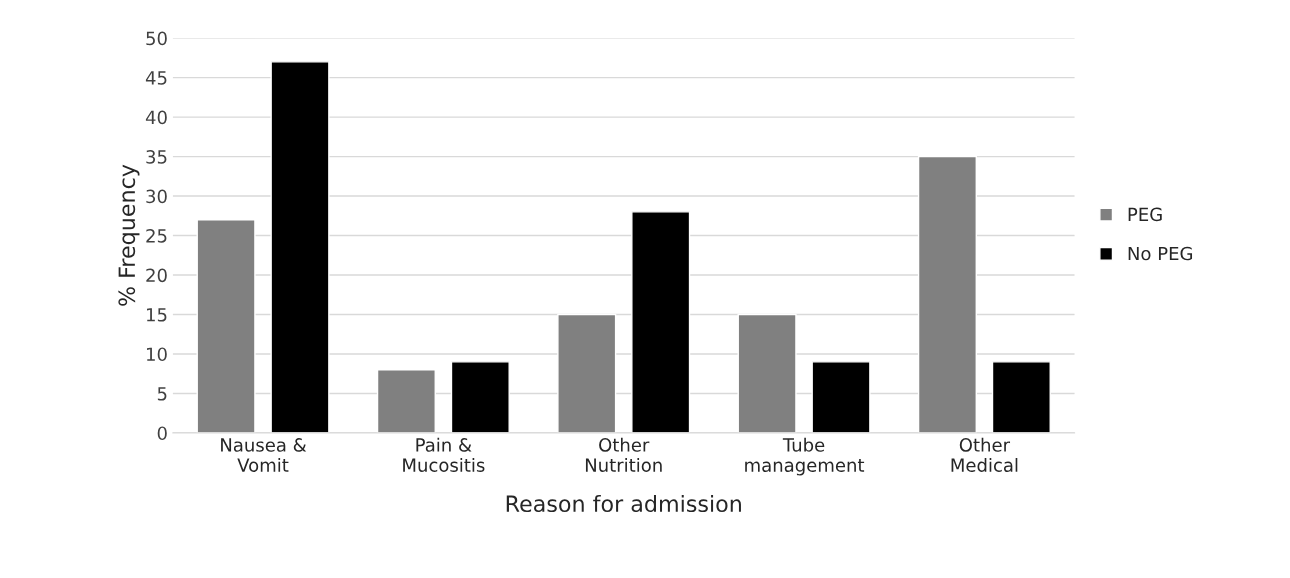 The image size is (1290, 578). I want to click on y-tick-label: 10, so click(157, 354).